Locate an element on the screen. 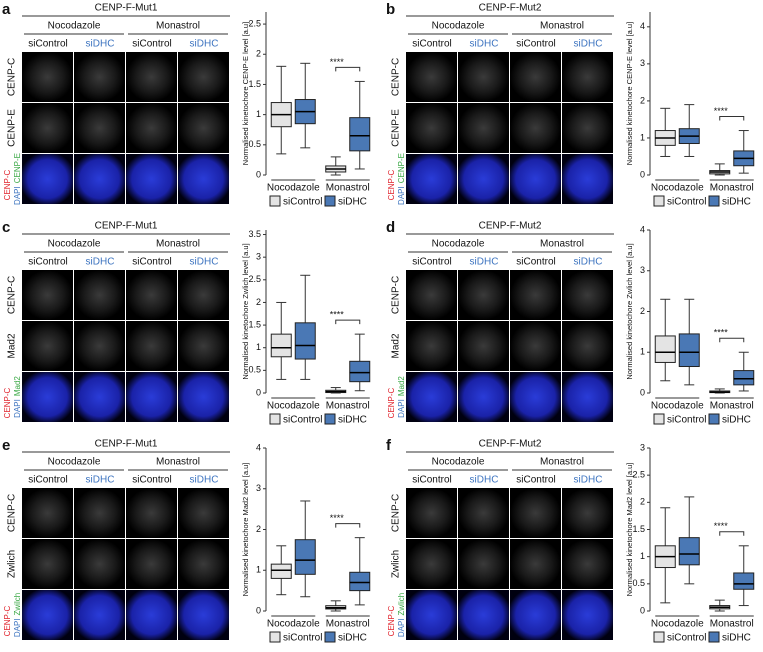 Image resolution: width=763 pixels, height=652 pixels. box is located at coordinates (689, 551).